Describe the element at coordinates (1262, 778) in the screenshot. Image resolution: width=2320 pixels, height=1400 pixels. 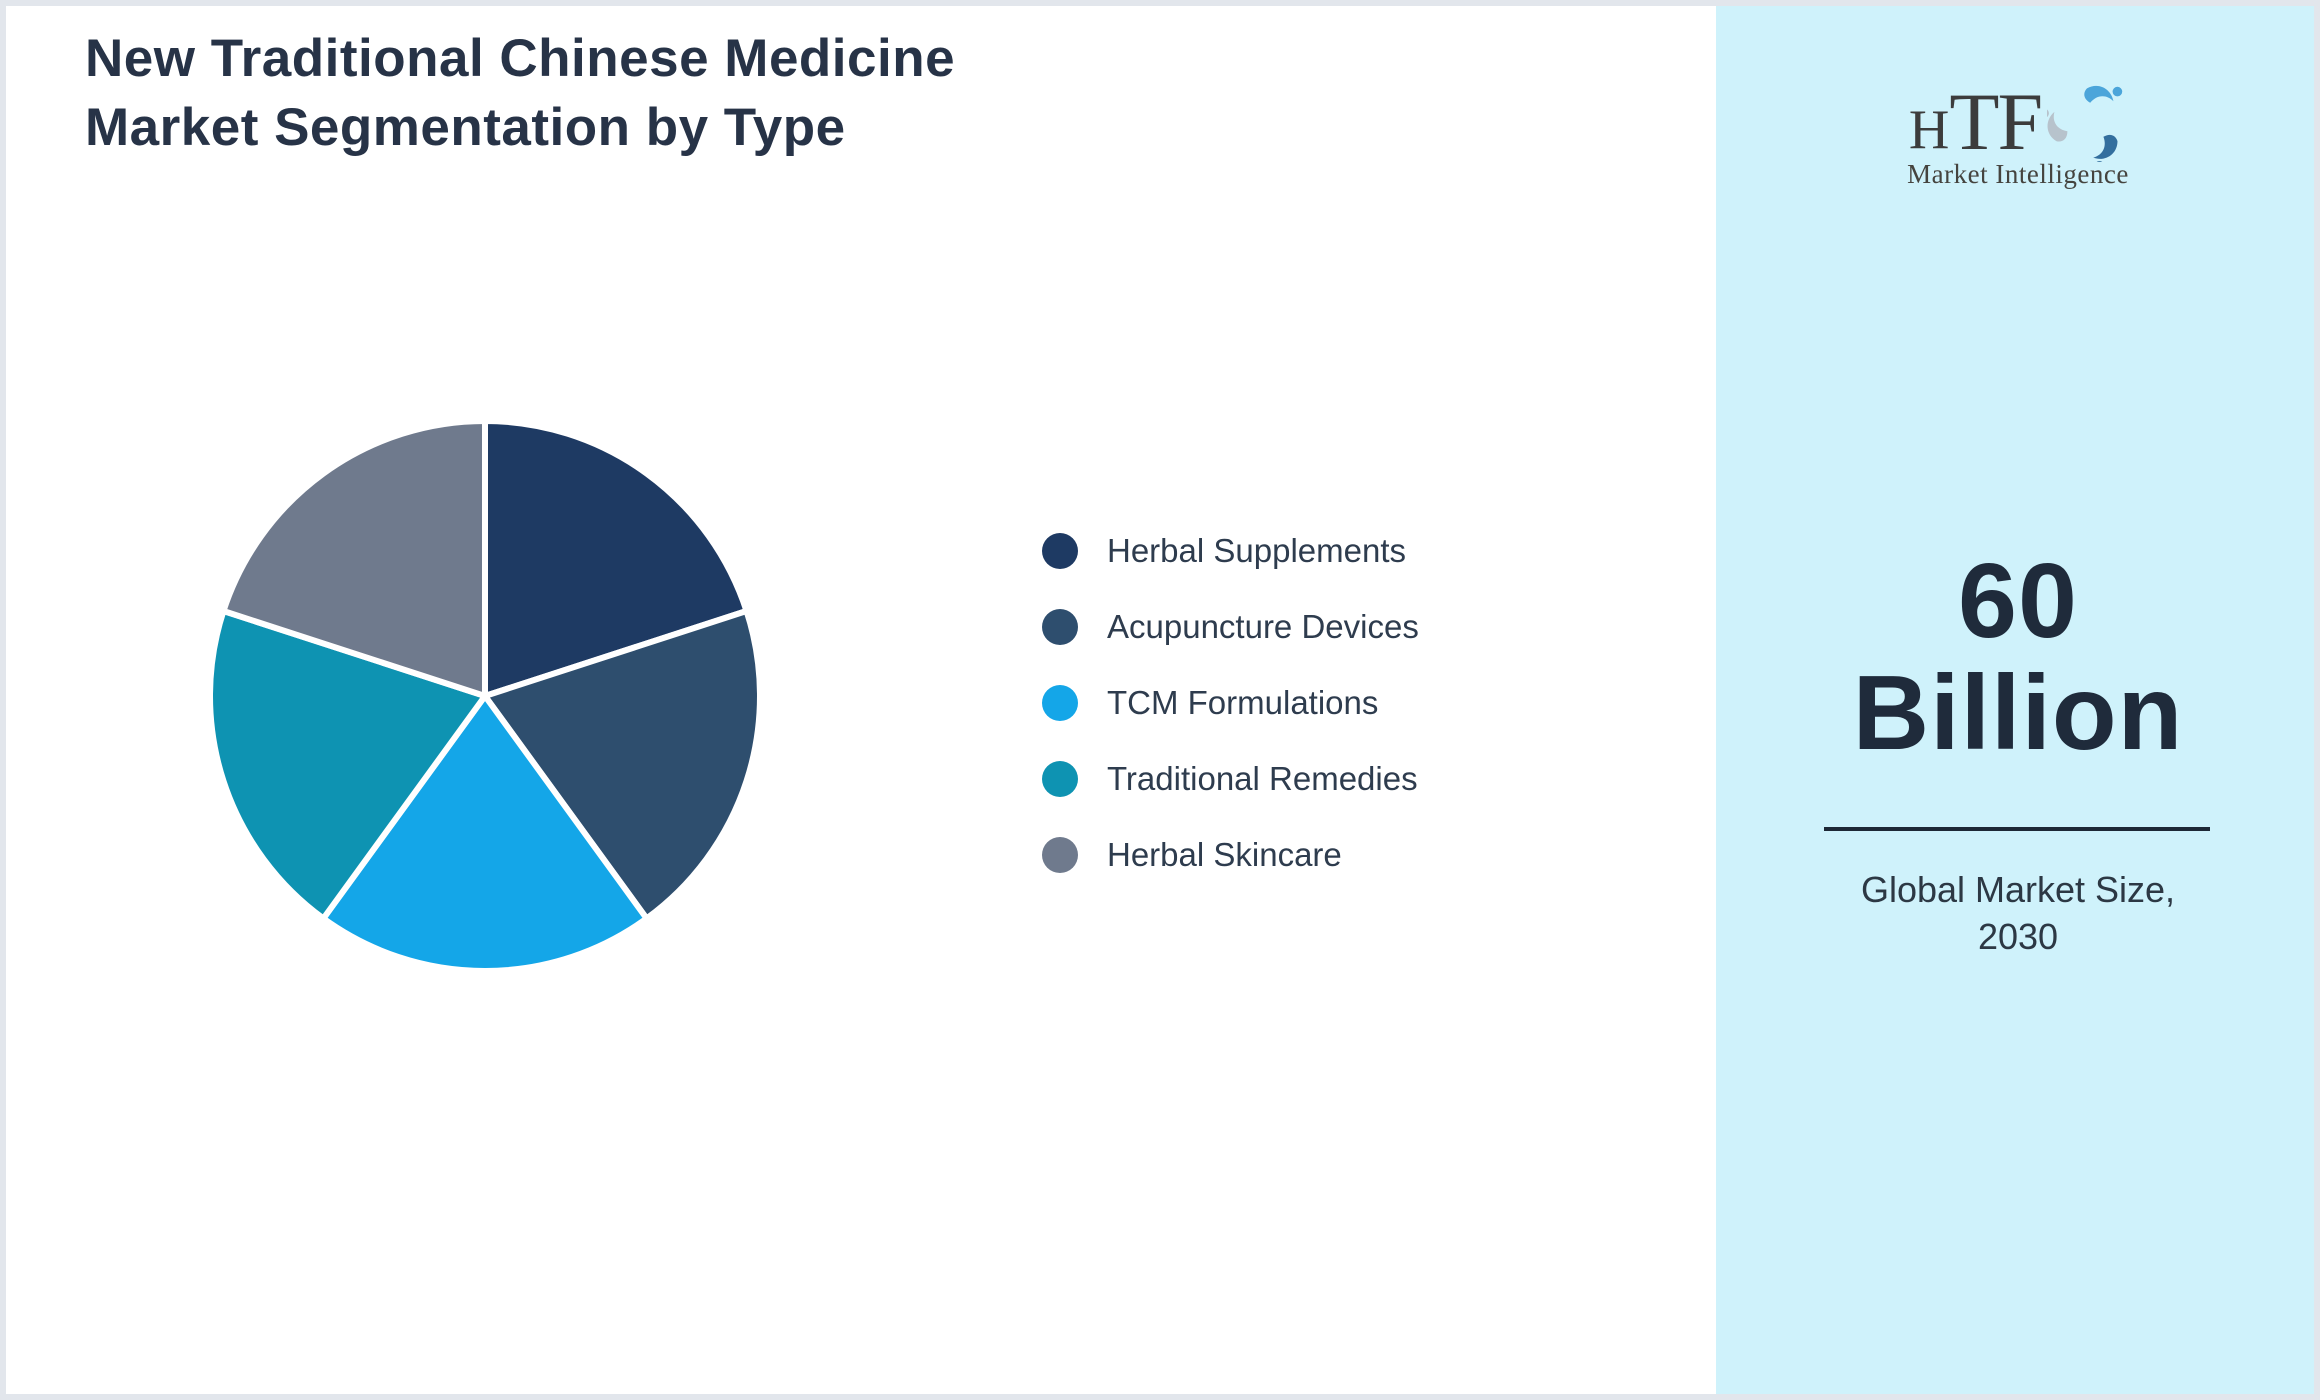
I see `legend-label: Traditional Remedies` at that location.